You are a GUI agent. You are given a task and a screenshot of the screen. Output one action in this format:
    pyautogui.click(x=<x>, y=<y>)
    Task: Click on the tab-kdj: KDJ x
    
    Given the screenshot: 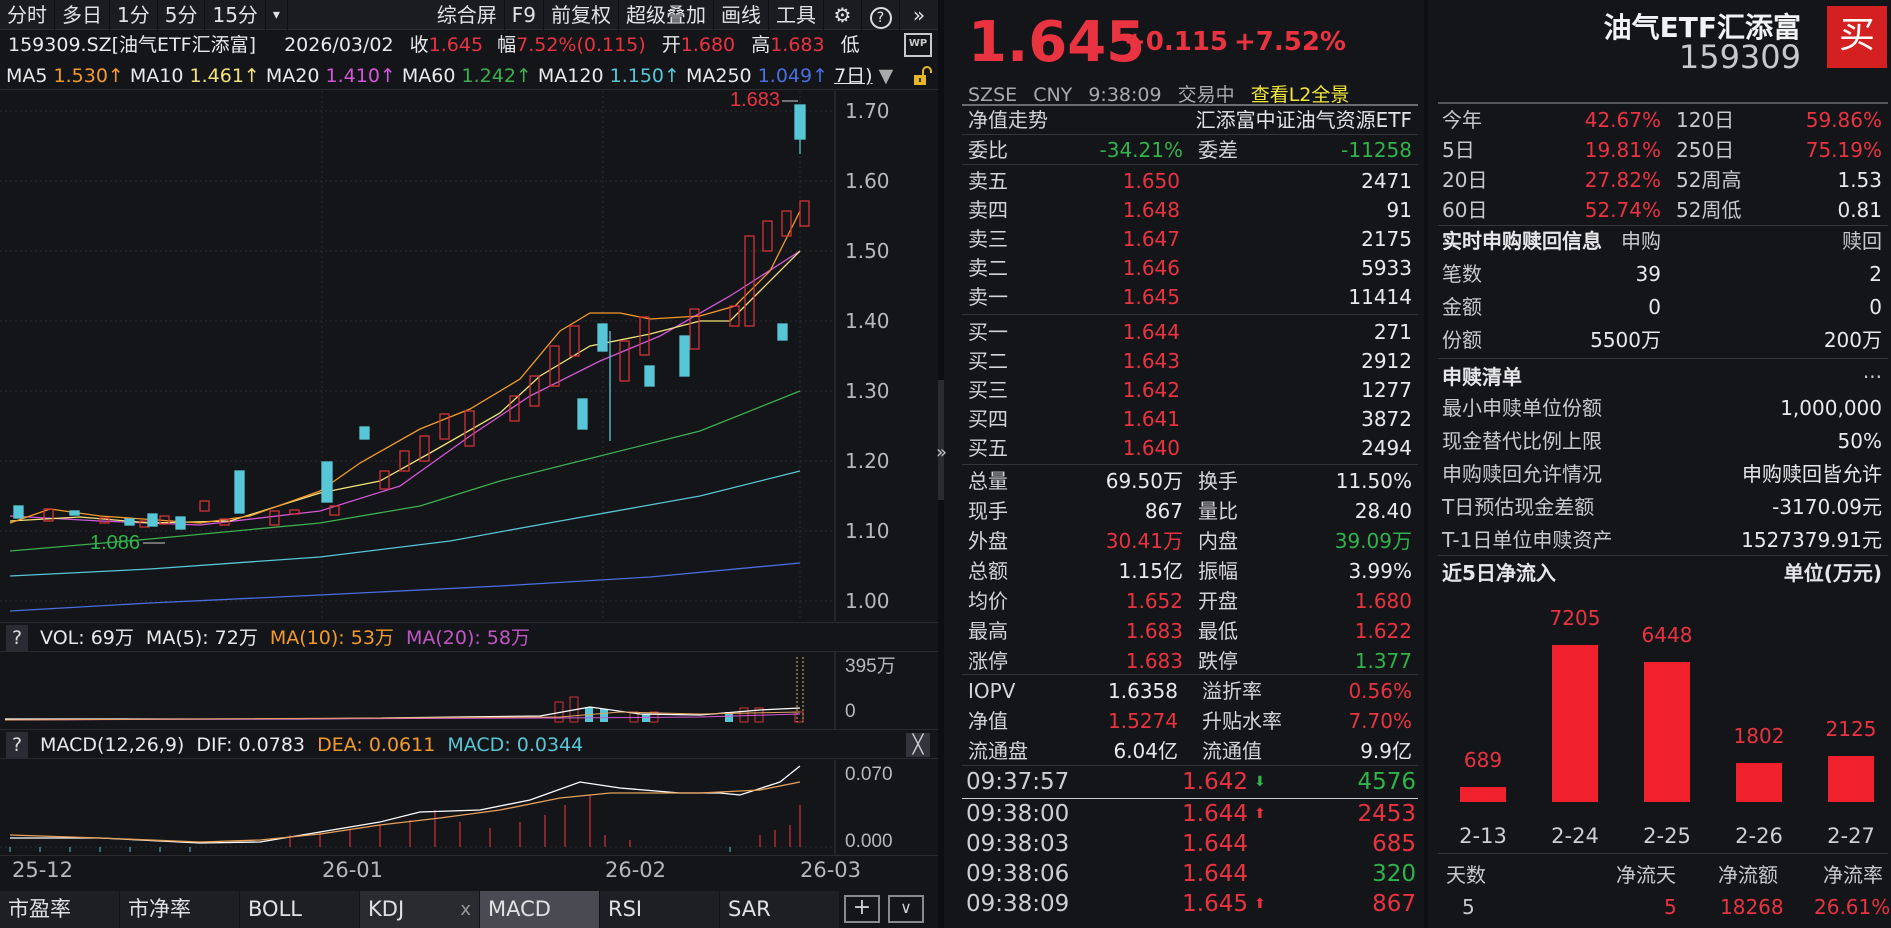 What is the action you would take?
    pyautogui.click(x=420, y=909)
    